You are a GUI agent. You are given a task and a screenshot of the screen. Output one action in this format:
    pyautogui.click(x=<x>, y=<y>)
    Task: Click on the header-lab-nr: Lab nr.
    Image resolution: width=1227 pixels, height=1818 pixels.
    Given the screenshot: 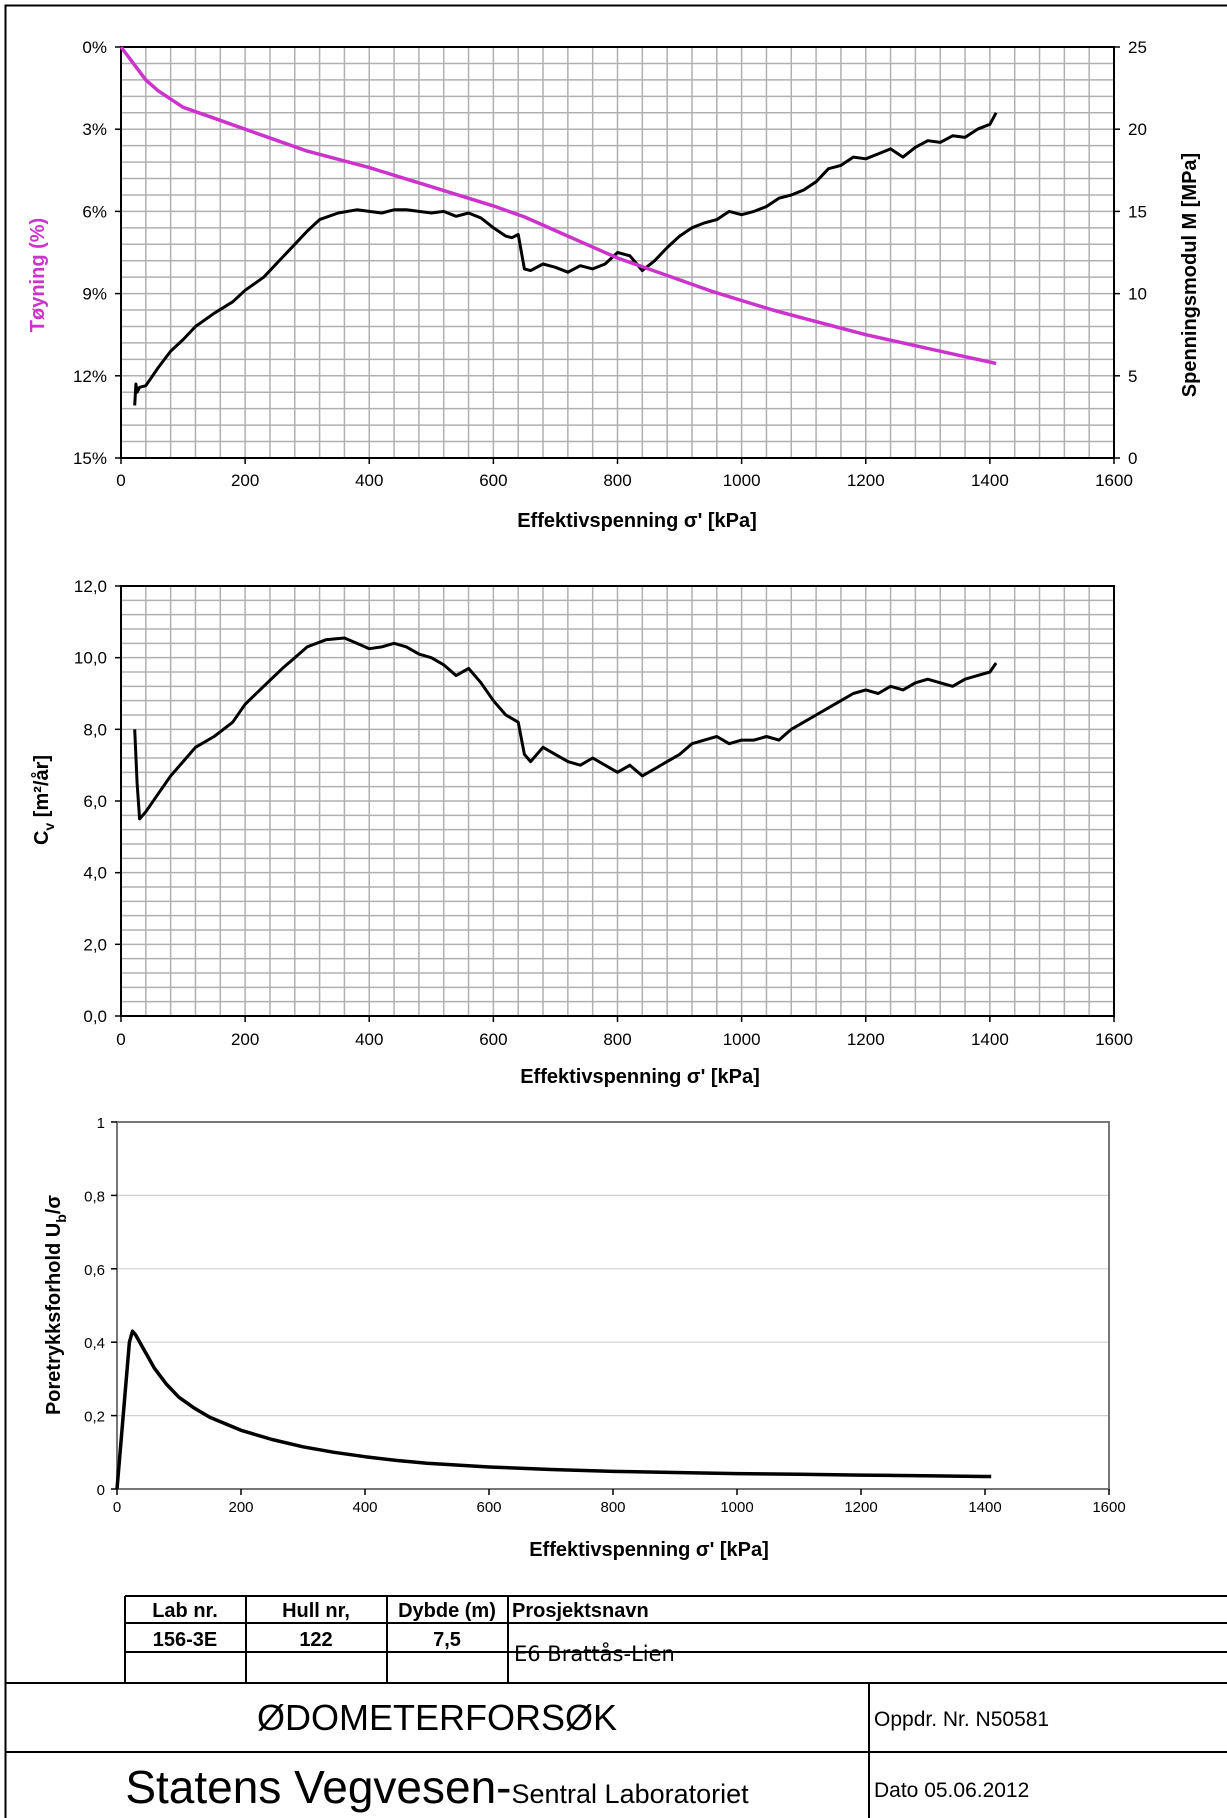 What is the action you would take?
    pyautogui.click(x=185, y=1611)
    